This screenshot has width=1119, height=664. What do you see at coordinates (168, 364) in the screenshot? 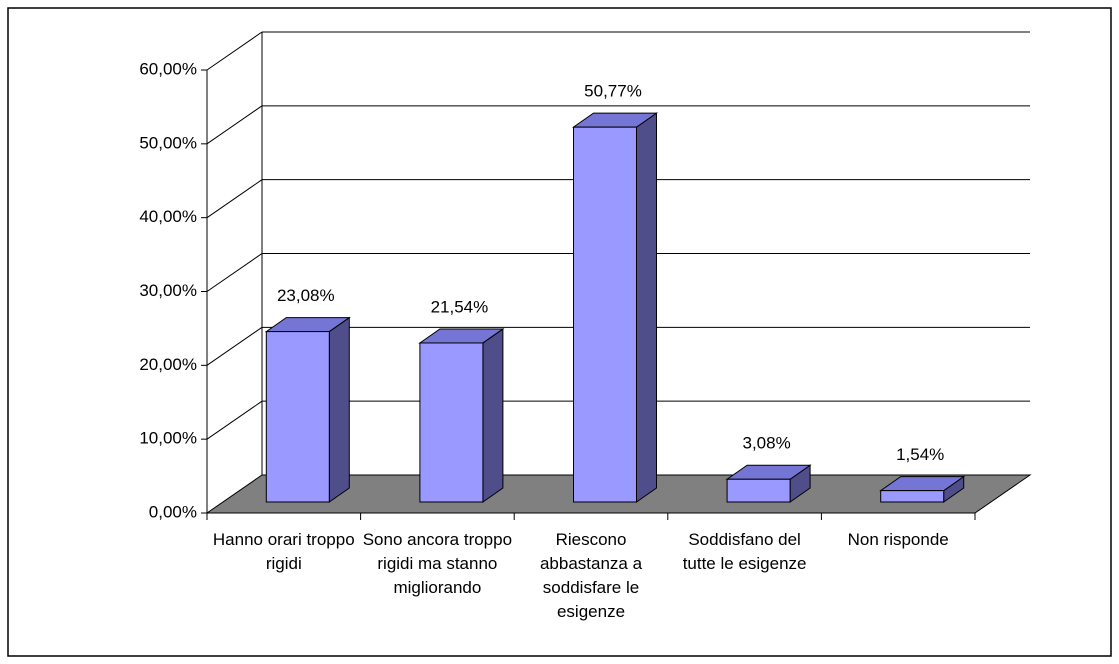
I see `y-tick-label: 20,00%` at bounding box center [168, 364].